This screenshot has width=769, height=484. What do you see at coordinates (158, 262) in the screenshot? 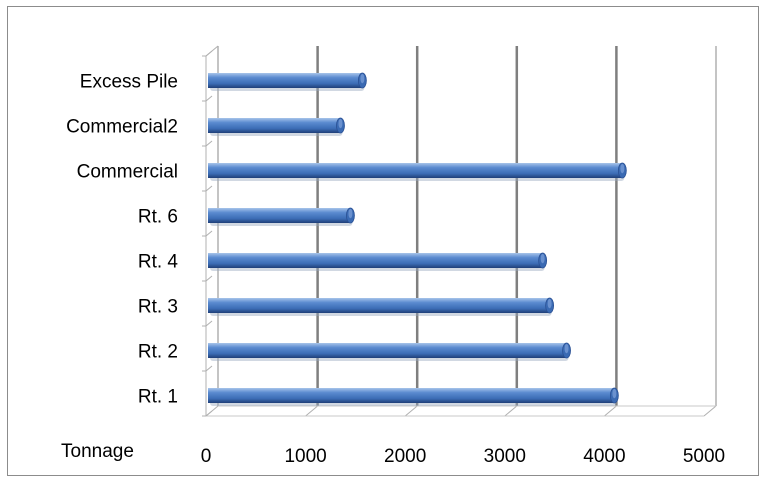
I see `category-label: Rt. 4` at bounding box center [158, 262].